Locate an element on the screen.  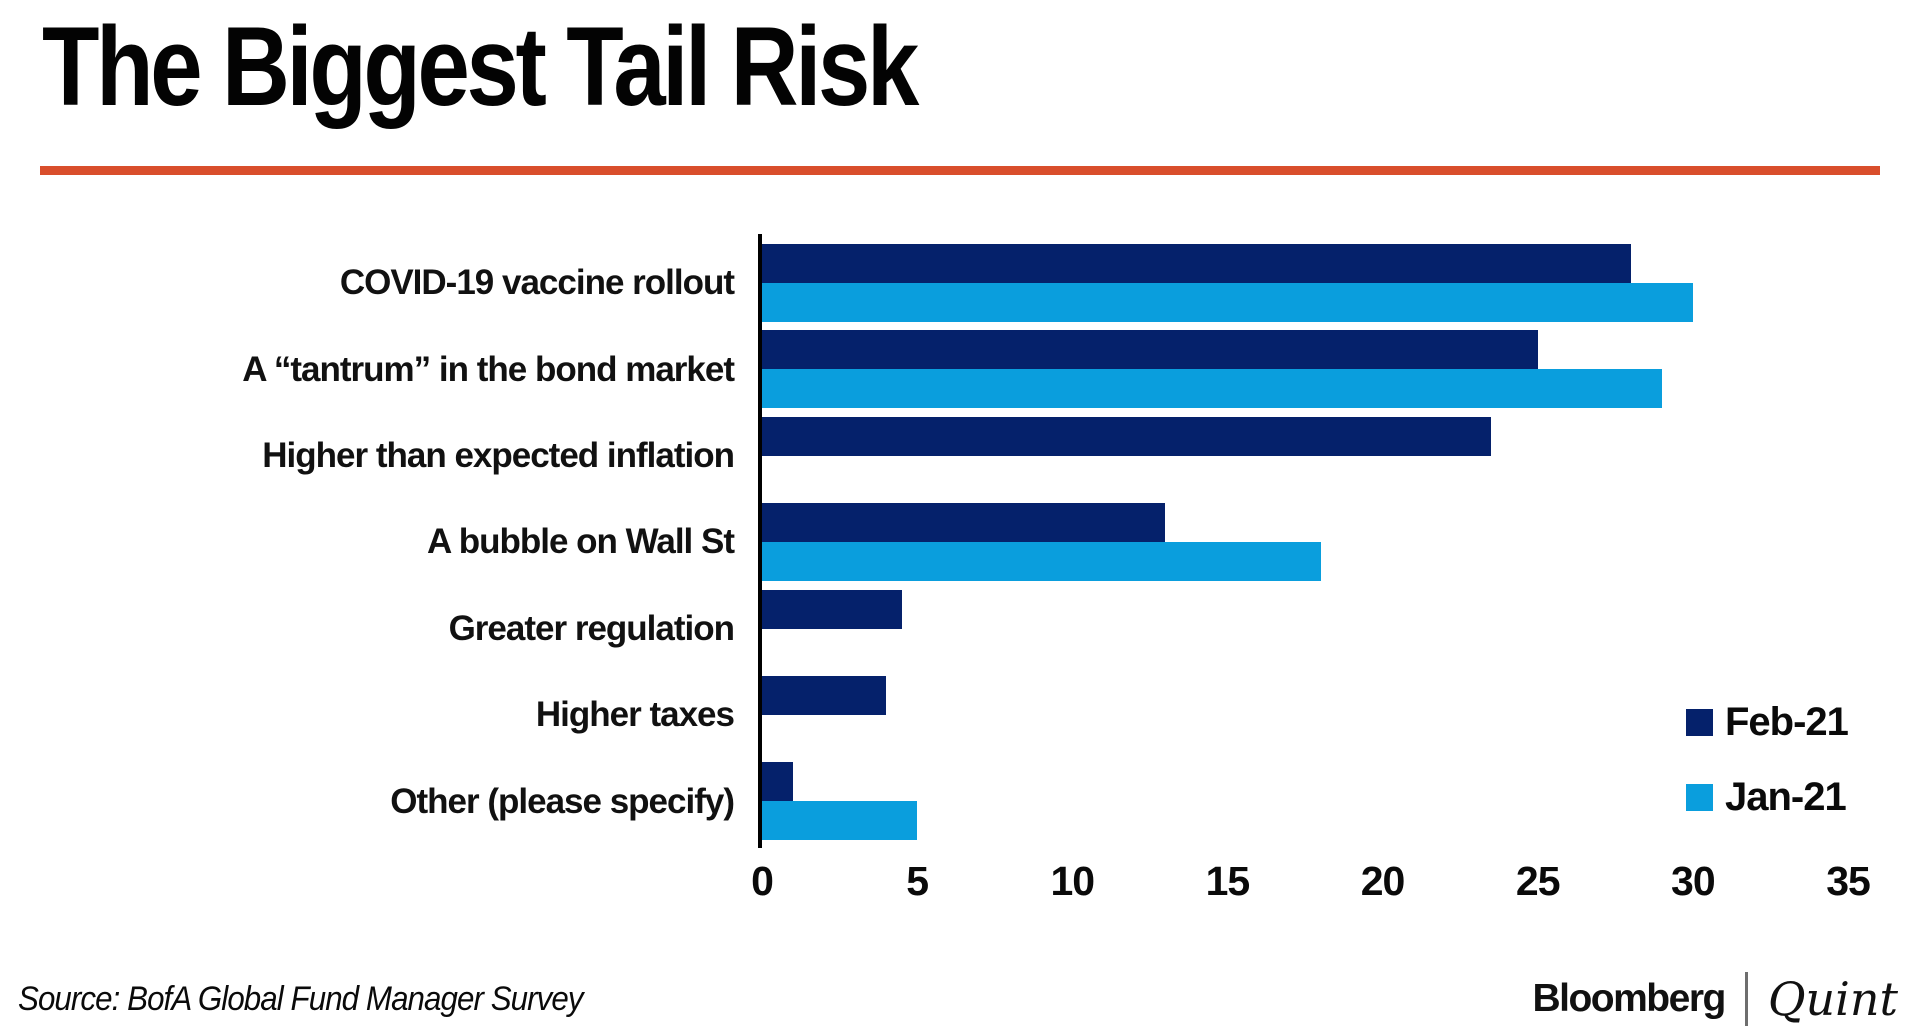
publisher-branding: Bloomberg Quint is located at coordinates (1715, 999).